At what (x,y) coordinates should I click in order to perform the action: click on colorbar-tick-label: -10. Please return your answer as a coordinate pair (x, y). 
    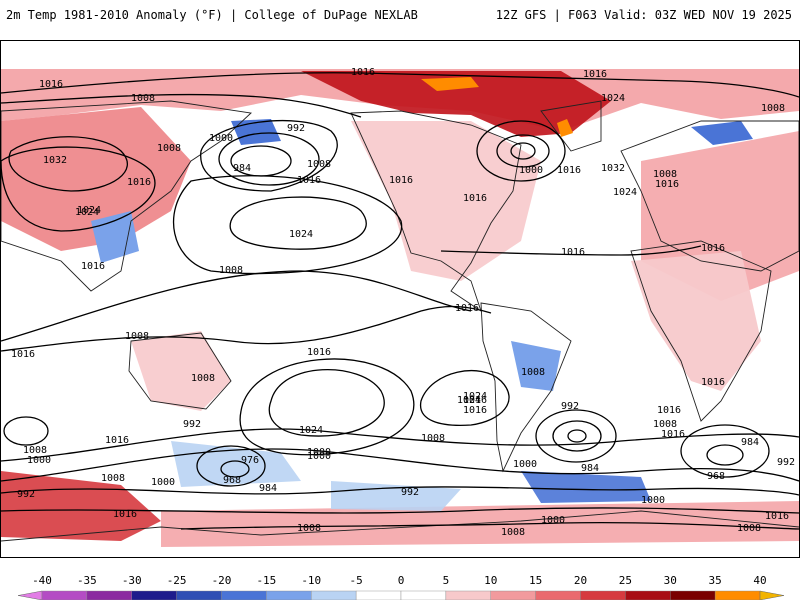
    Looking at the image, I should click on (311, 580).